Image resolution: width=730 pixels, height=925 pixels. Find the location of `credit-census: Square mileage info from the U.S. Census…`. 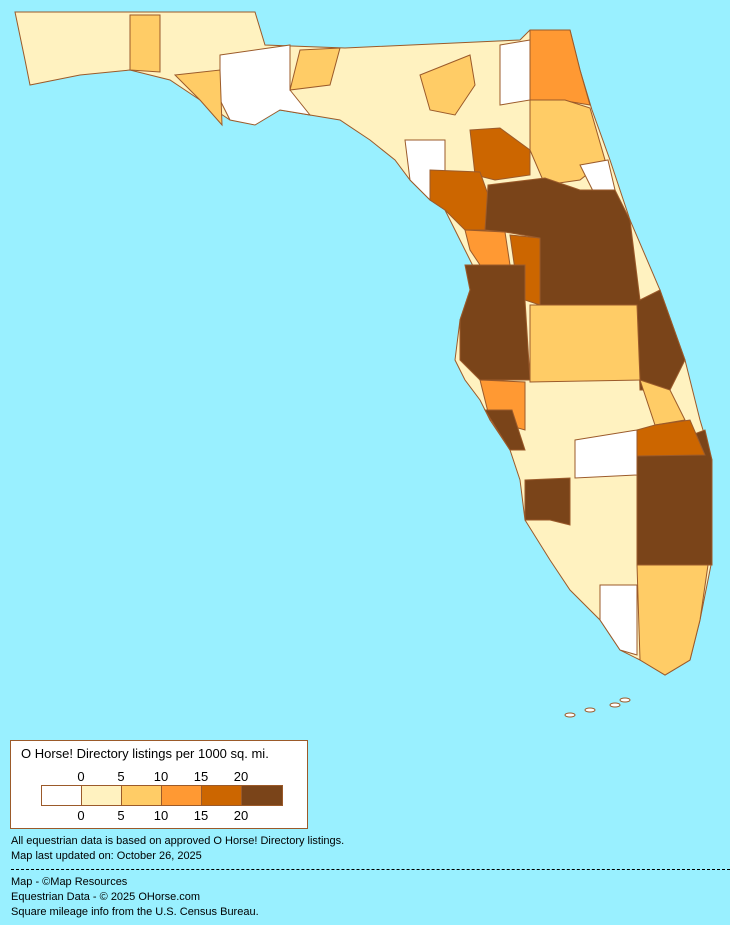

credit-census: Square mileage info from the U.S. Census… is located at coordinates (135, 912).